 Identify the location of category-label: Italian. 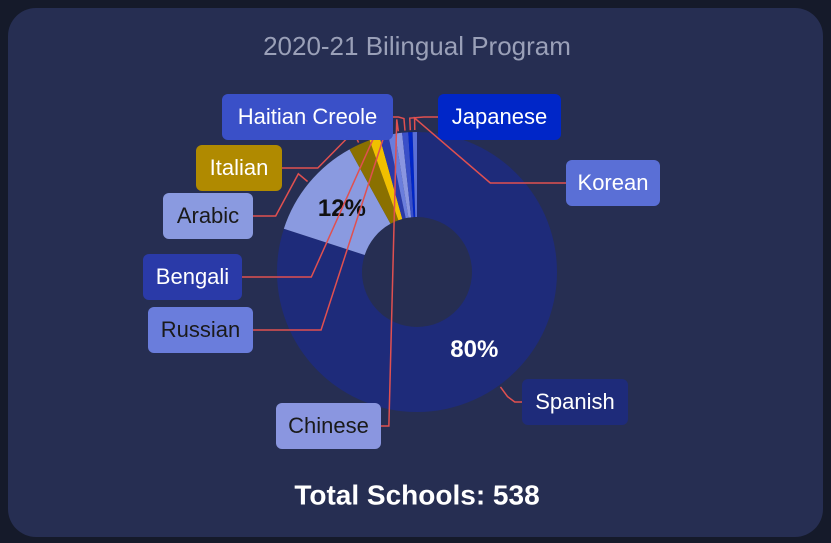
(239, 167).